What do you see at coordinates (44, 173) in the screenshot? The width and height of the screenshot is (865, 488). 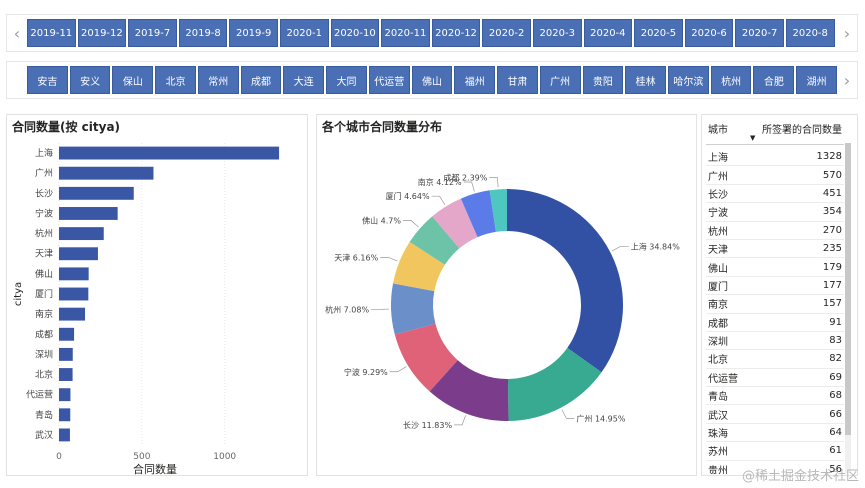 I see `y-tick-label: 广州` at bounding box center [44, 173].